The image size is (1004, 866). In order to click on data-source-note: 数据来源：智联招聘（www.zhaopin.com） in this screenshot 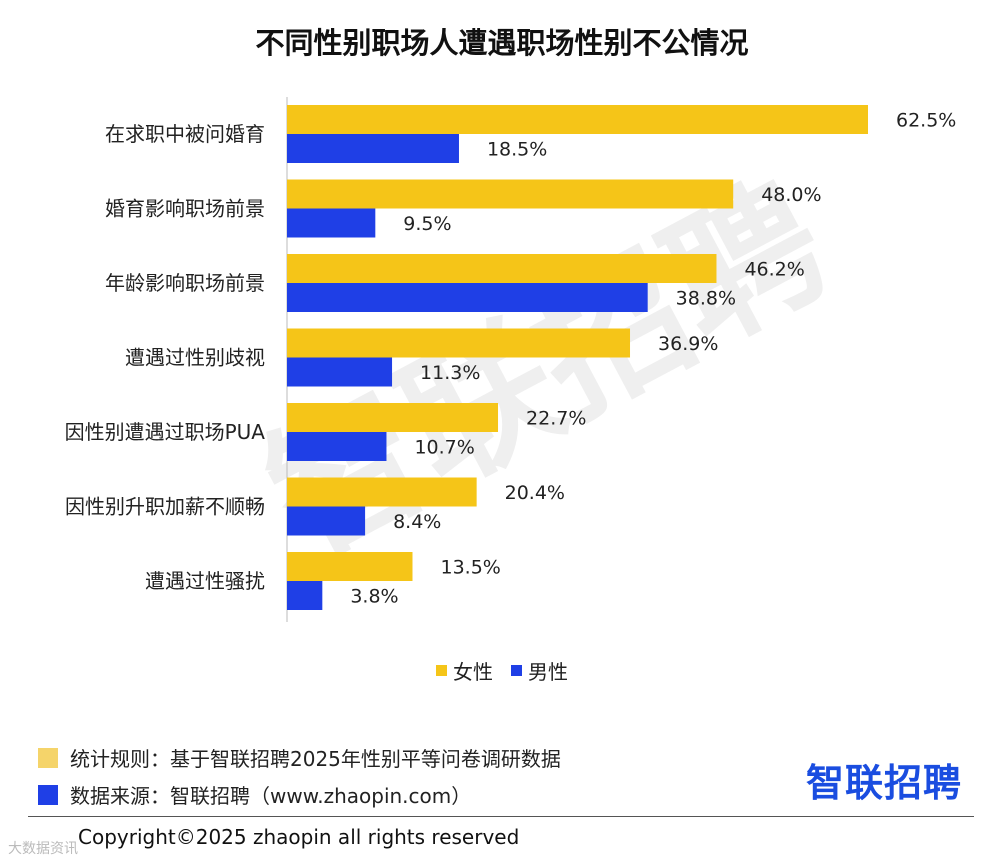, I will do `click(254, 794)`.